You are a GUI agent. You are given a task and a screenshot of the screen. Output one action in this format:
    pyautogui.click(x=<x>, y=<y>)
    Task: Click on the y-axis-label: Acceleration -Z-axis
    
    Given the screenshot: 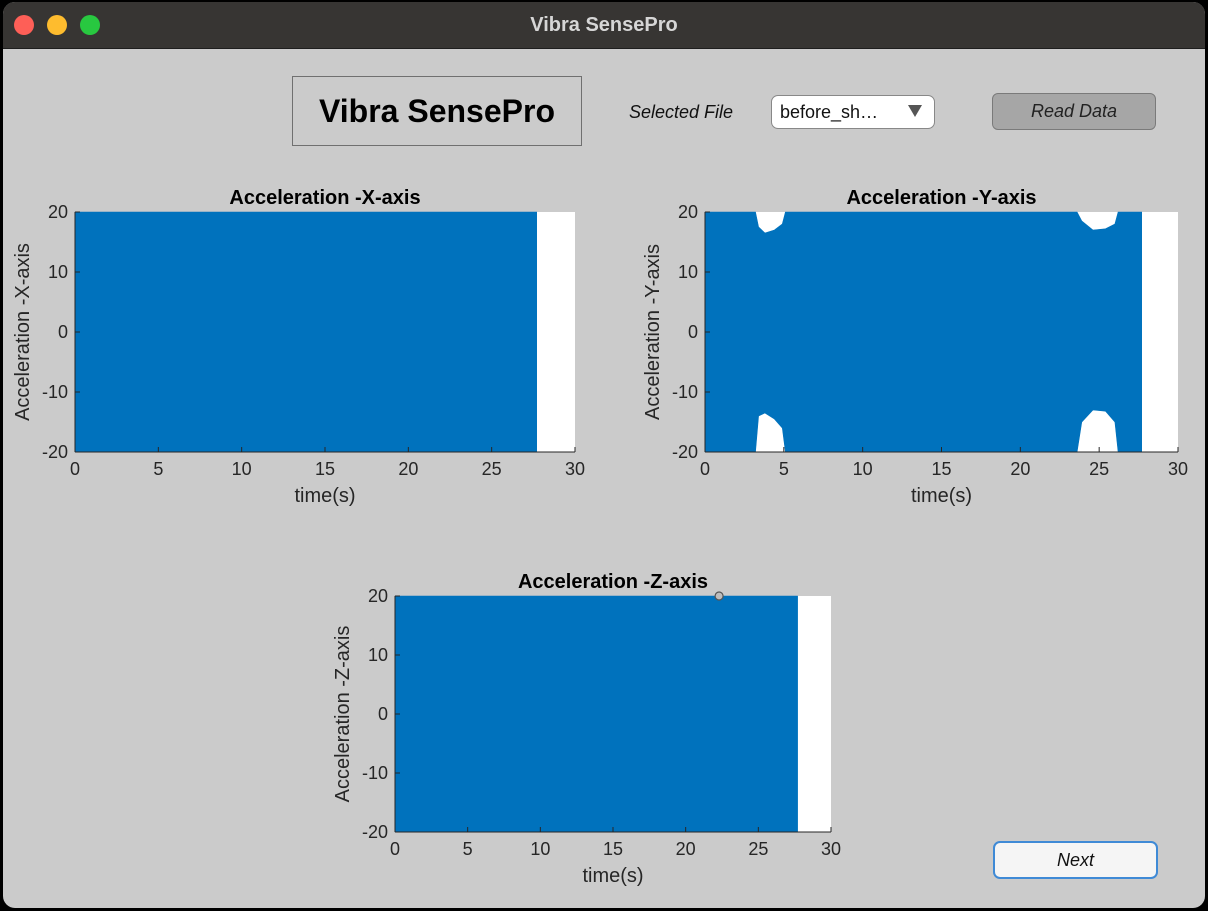 What is the action you would take?
    pyautogui.click(x=343, y=714)
    